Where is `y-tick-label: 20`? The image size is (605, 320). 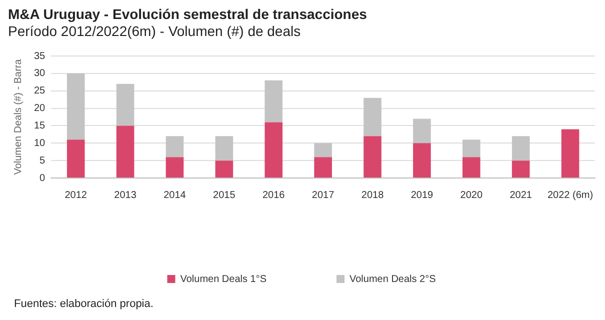 y-tick-label: 20 is located at coordinates (40, 108).